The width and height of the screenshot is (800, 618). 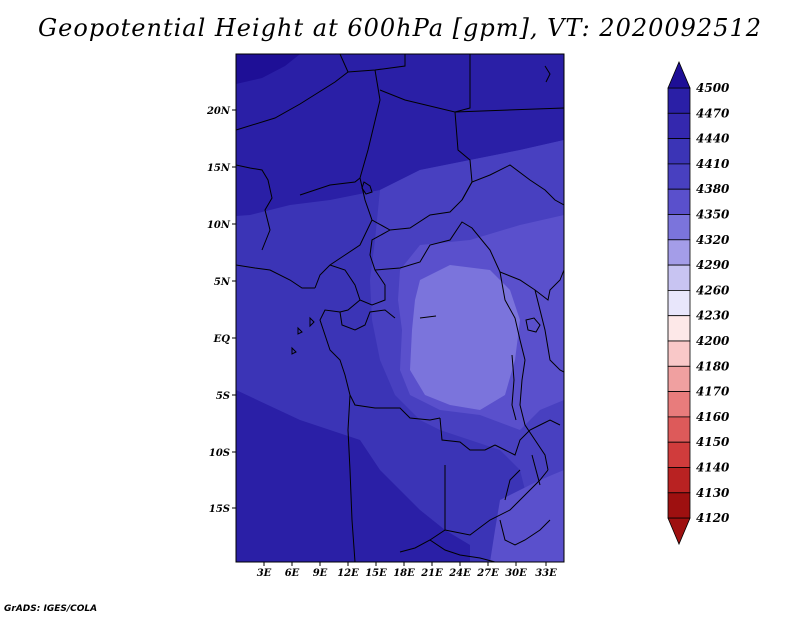 I want to click on border-lake-tanganyika, so click(x=534, y=415).